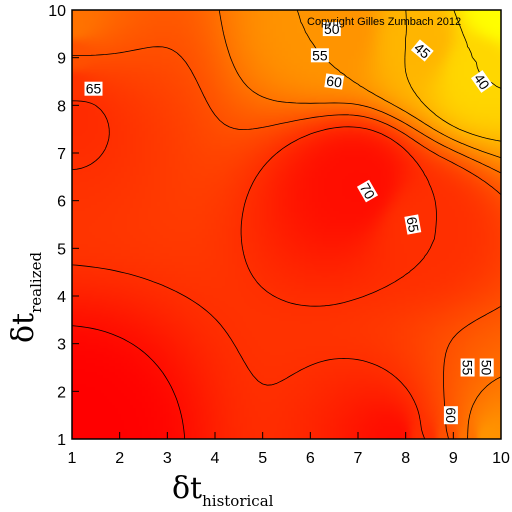 The image size is (512, 512). I want to click on y-tick-label: 1, so click(61, 440).